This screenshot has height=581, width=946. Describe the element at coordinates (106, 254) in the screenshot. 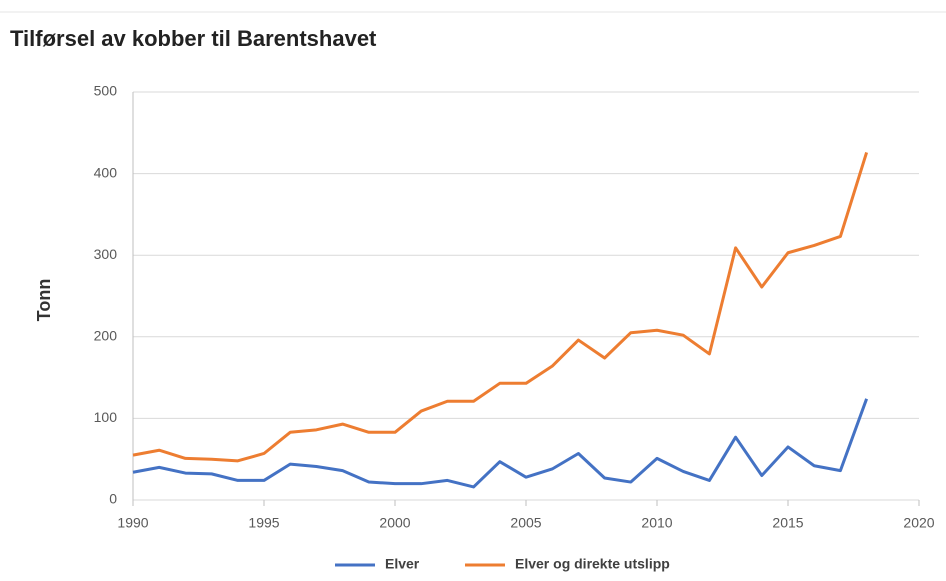

I see `y-tick-label: 300` at that location.